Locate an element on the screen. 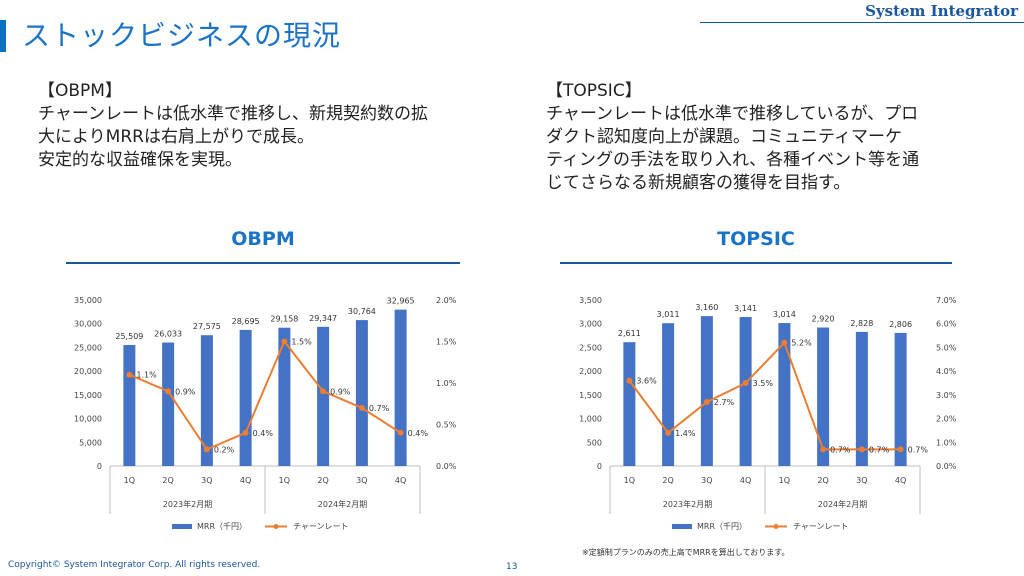  brand-logo-text: System Integrator is located at coordinates (941, 11).